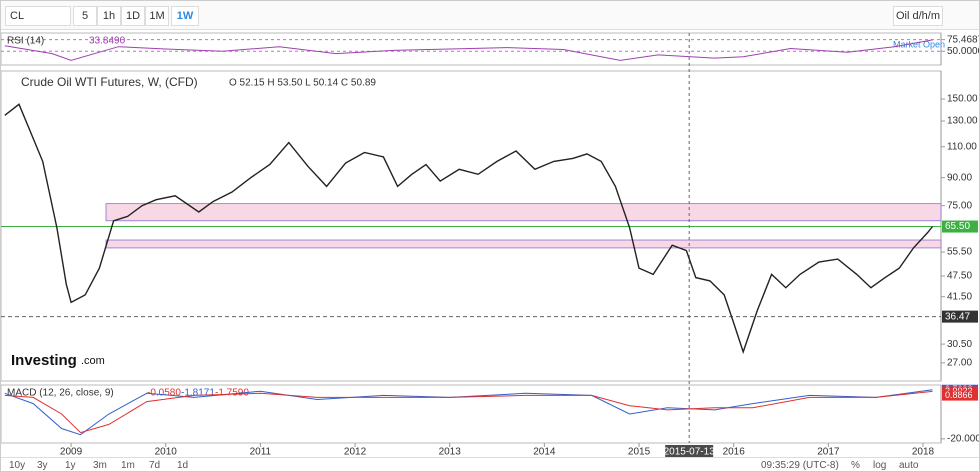  What do you see at coordinates (544, 452) in the screenshot?
I see `x-tick-label: 2014` at bounding box center [544, 452].